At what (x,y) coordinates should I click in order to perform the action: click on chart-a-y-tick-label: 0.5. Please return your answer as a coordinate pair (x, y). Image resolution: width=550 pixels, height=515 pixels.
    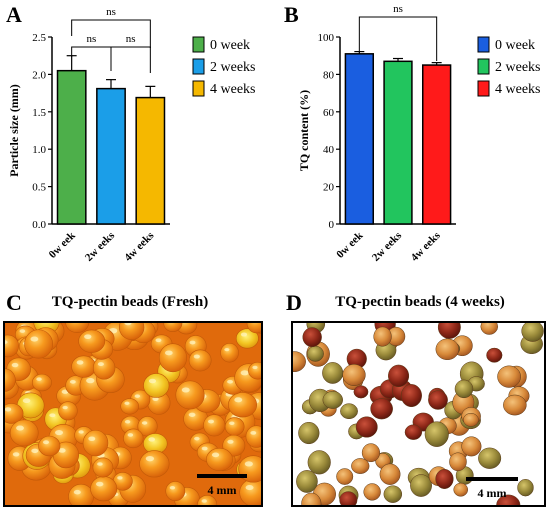
    Looking at the image, I should click on (39, 188).